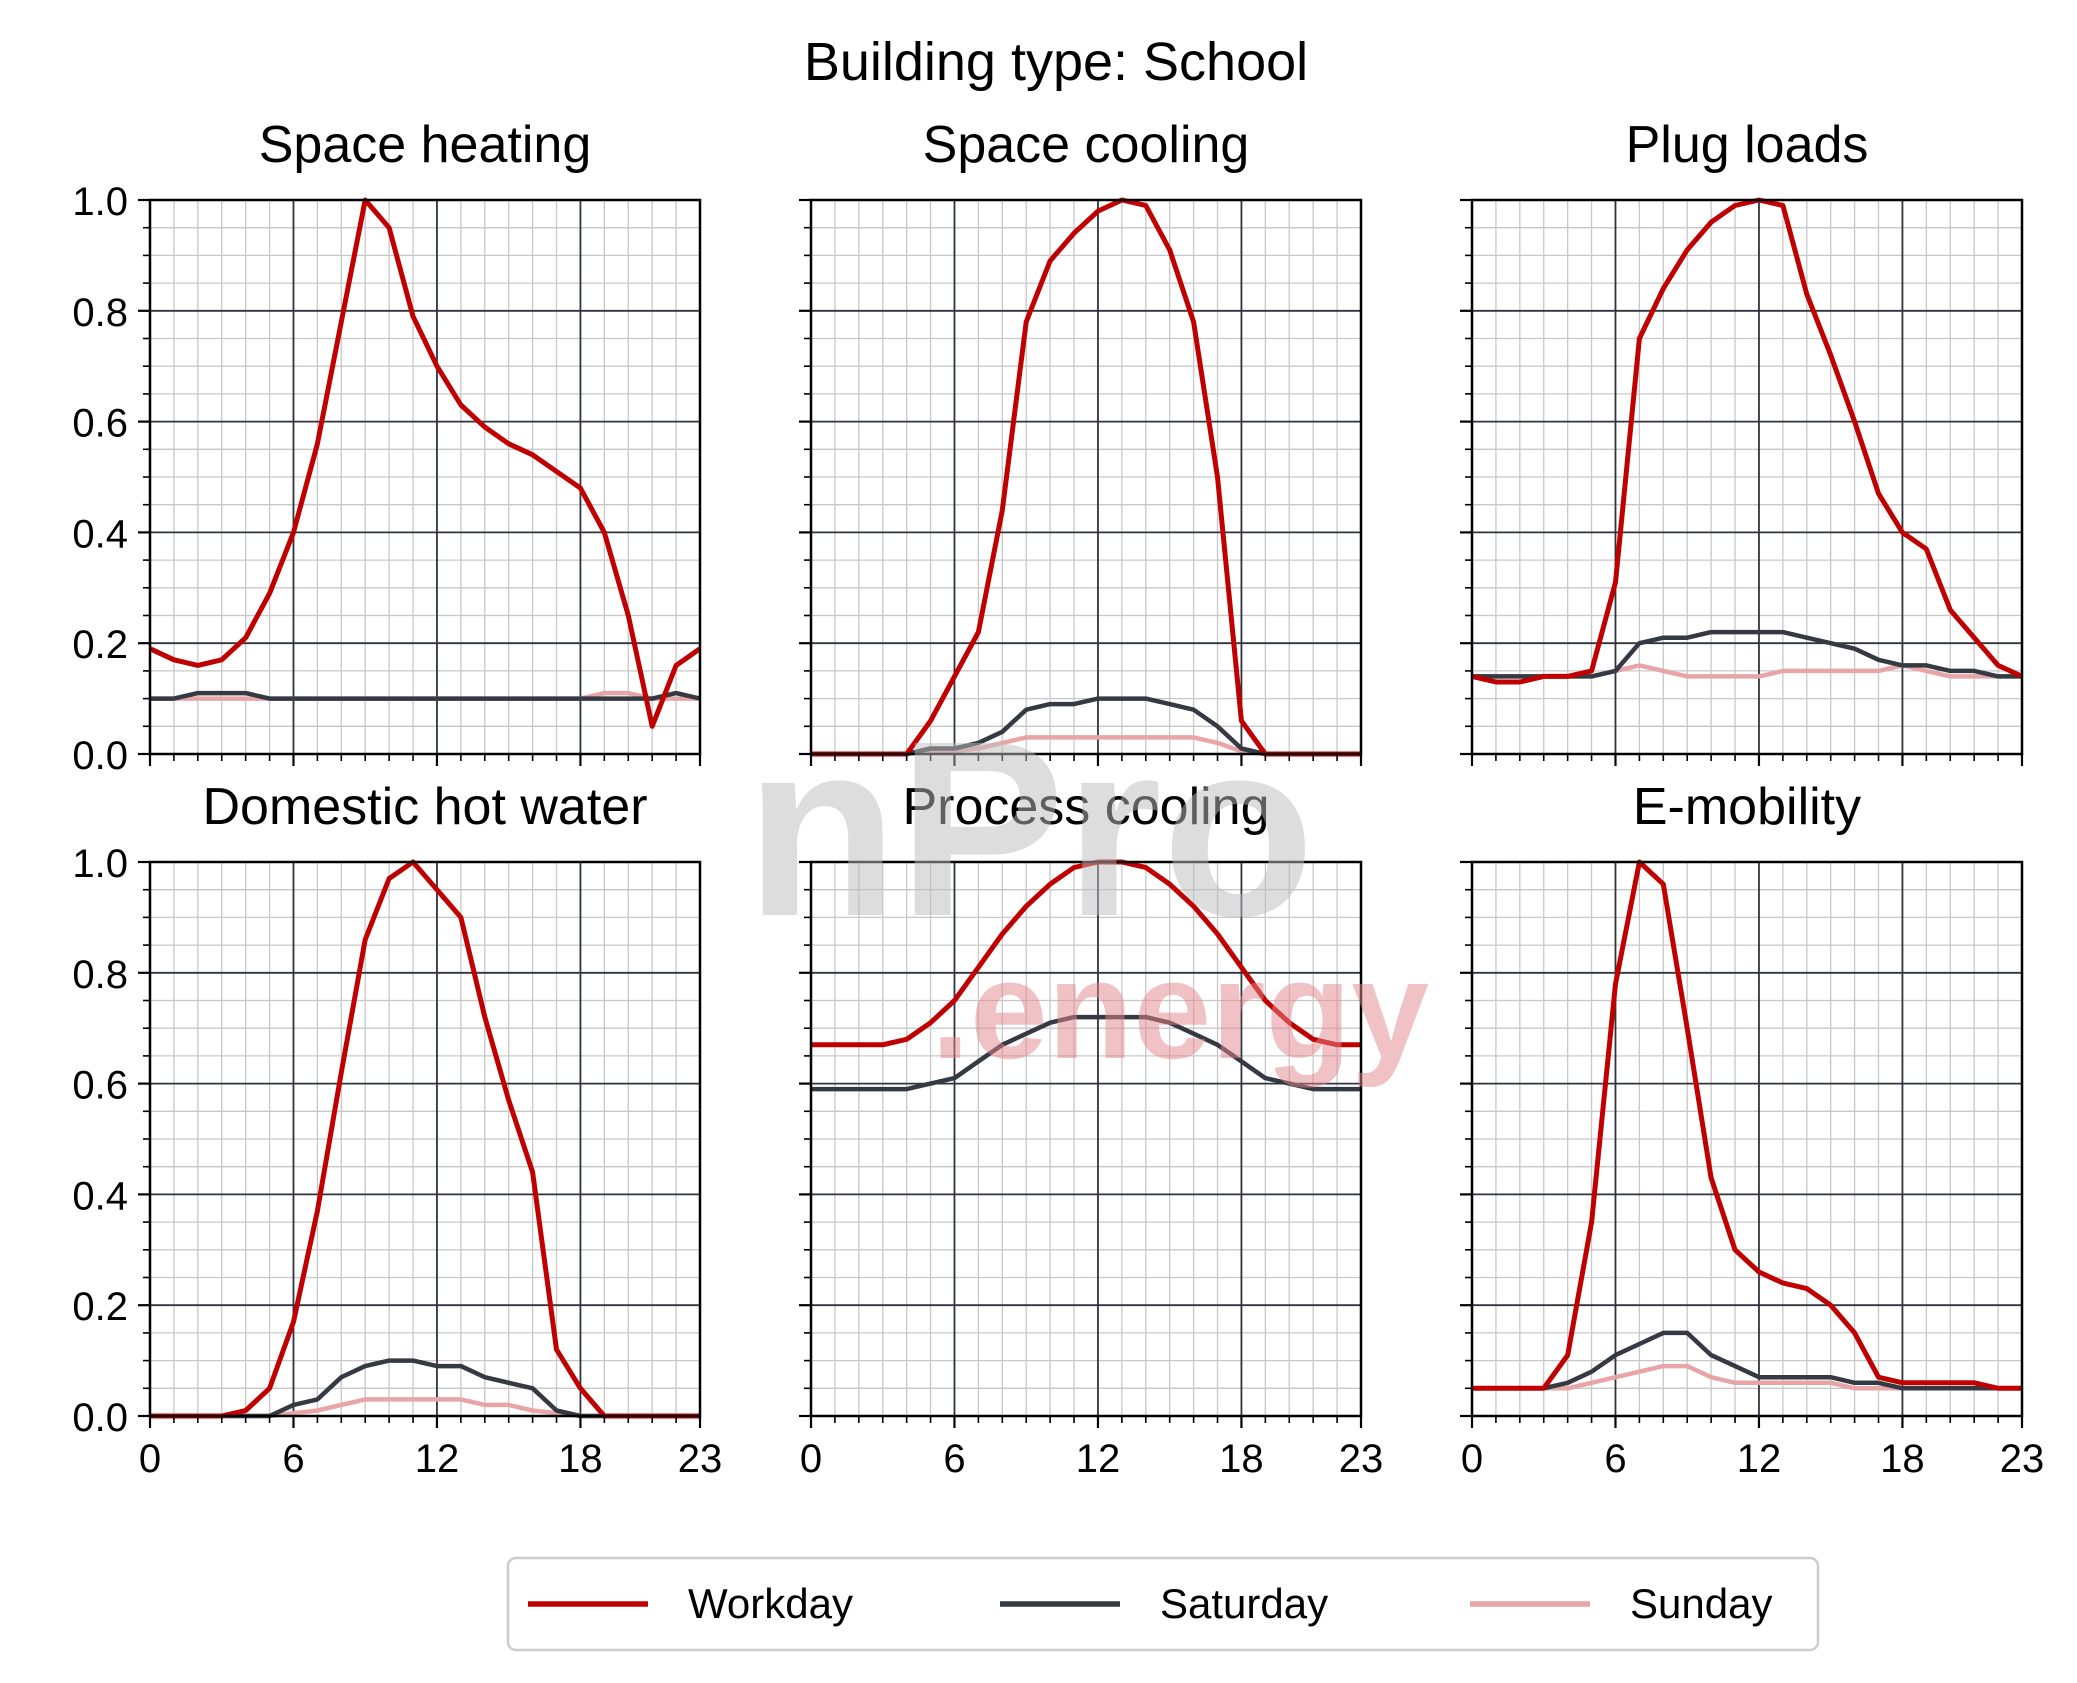  I want to click on subplot-title: Domestic hot water, so click(424, 807).